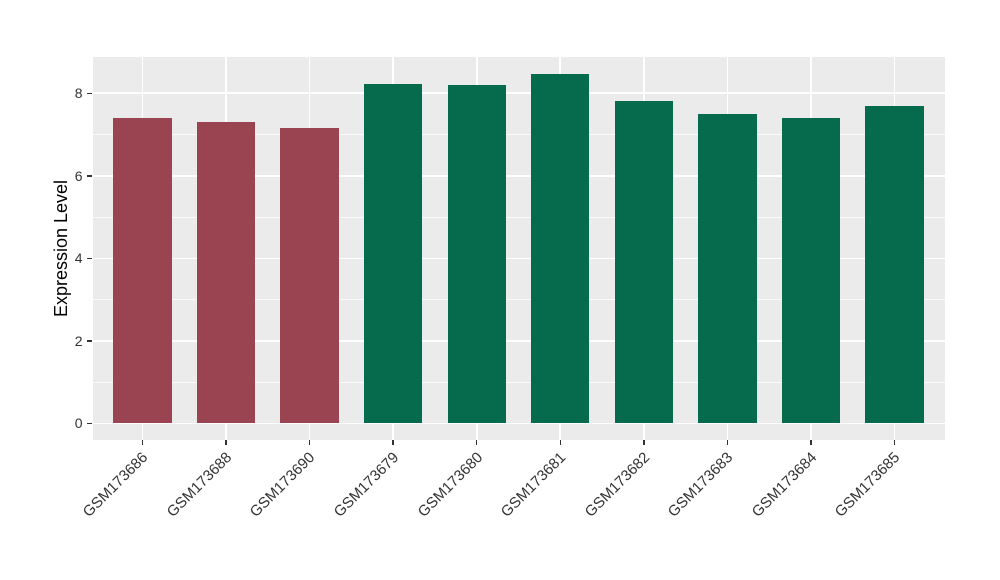  I want to click on y-tick-label-8: 8, so click(78, 93).